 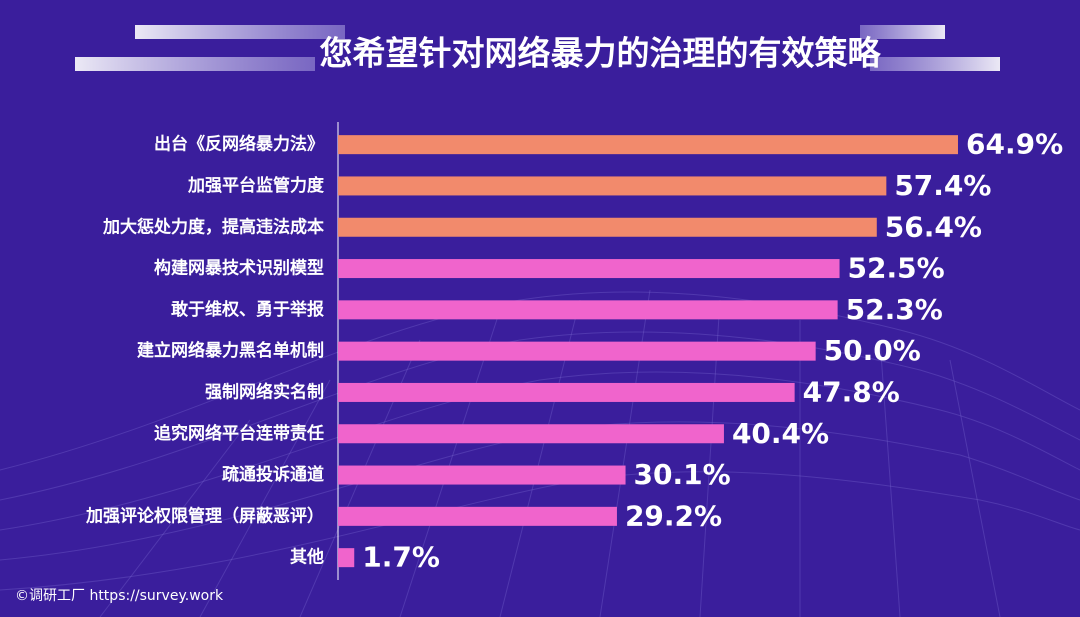 What do you see at coordinates (247, 309) in the screenshot?
I see `category-label: 敢于维权、勇于举报` at bounding box center [247, 309].